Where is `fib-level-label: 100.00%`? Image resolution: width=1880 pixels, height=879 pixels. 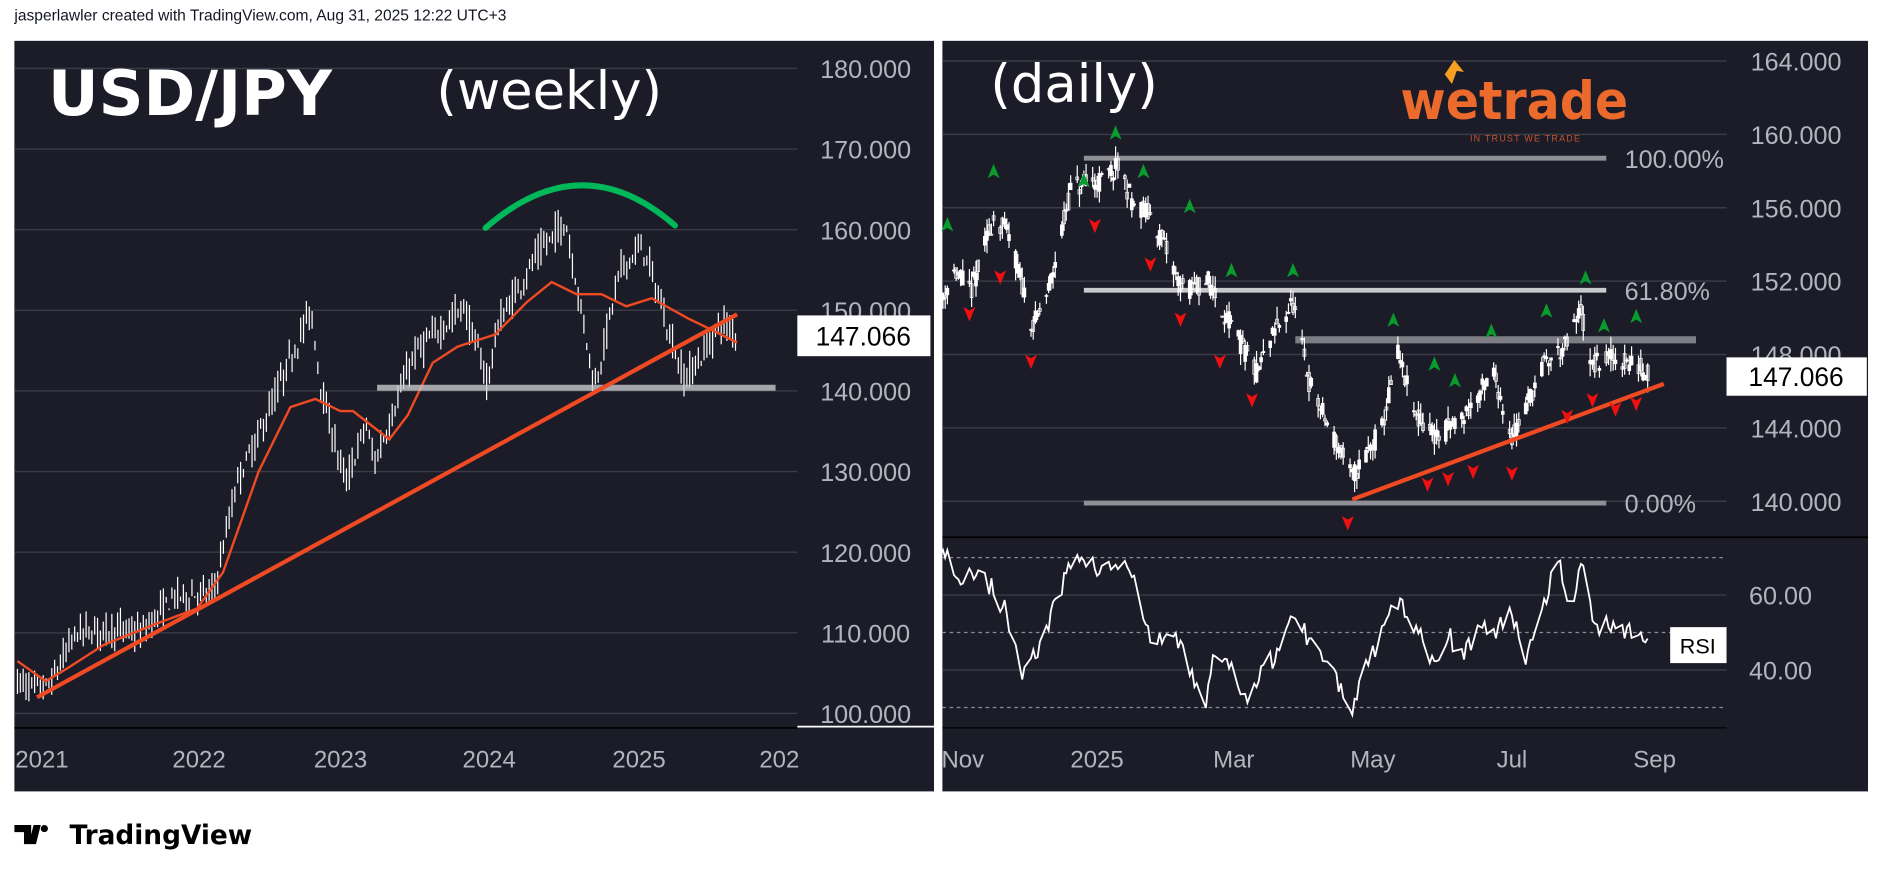 fib-level-label: 100.00% is located at coordinates (1674, 160).